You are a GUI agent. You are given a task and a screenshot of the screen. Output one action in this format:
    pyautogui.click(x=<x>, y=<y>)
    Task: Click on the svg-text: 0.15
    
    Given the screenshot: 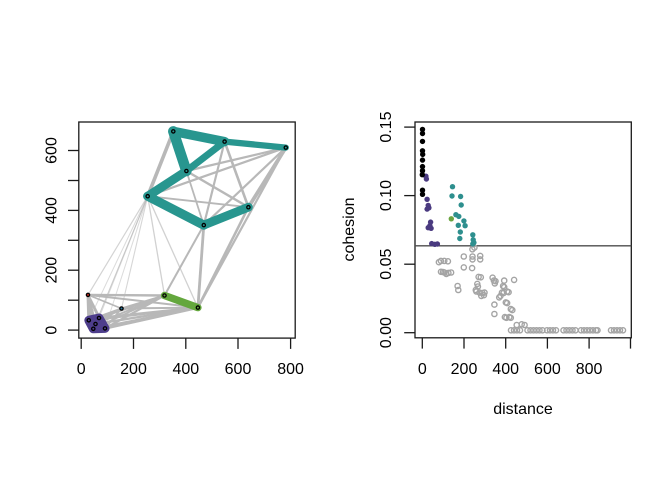 What is the action you would take?
    pyautogui.click(x=386, y=126)
    